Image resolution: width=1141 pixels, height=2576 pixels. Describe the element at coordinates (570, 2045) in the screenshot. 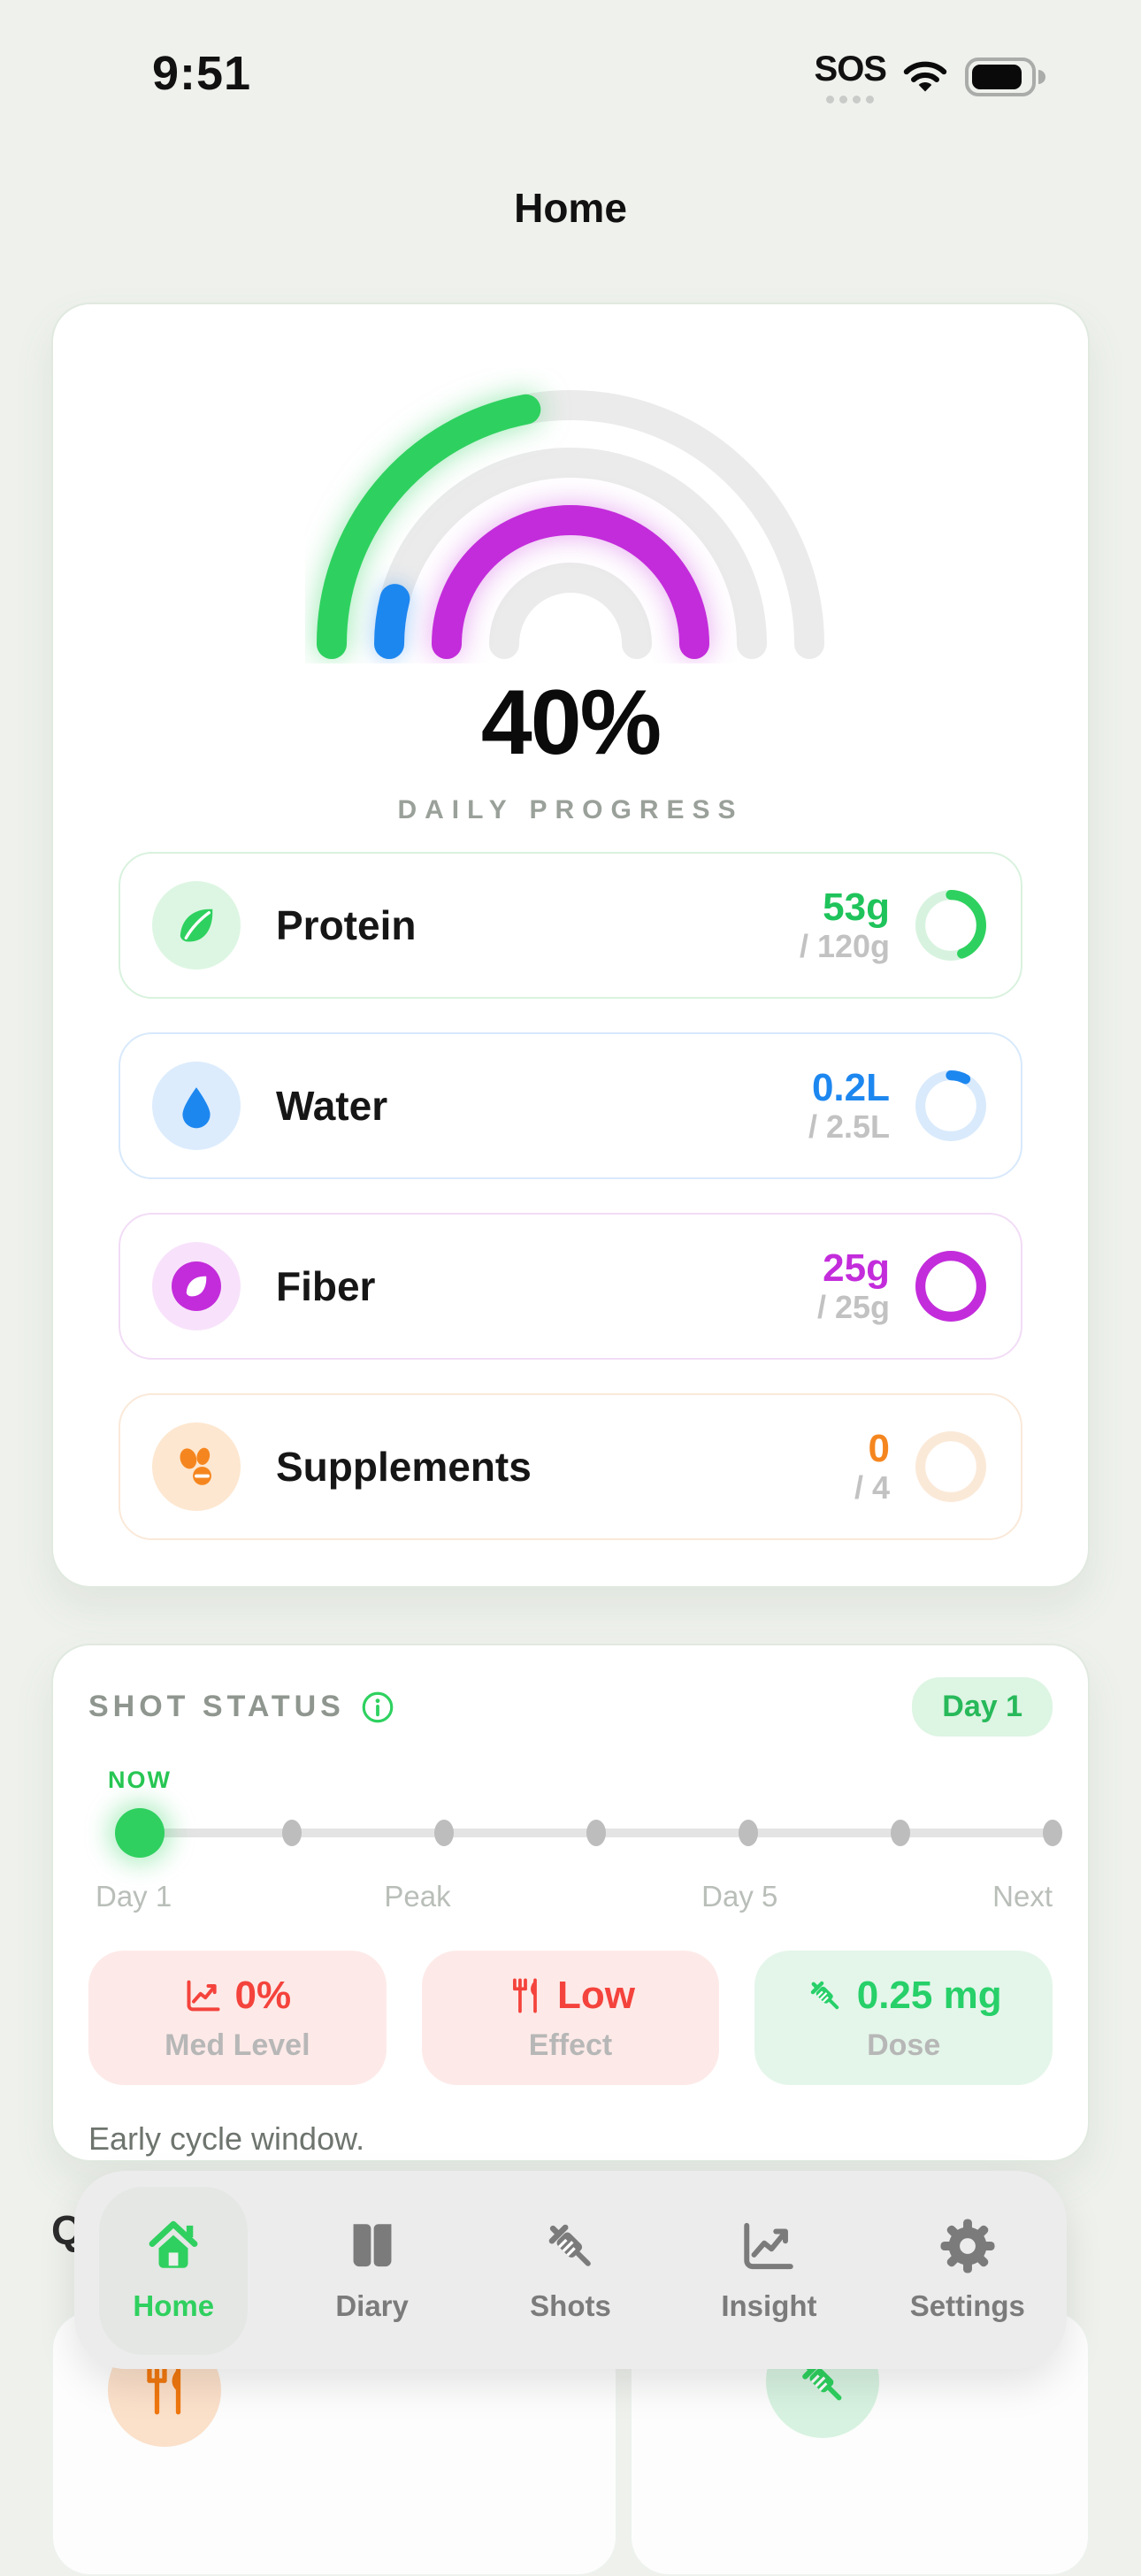

I see `effect-label: Effect` at that location.